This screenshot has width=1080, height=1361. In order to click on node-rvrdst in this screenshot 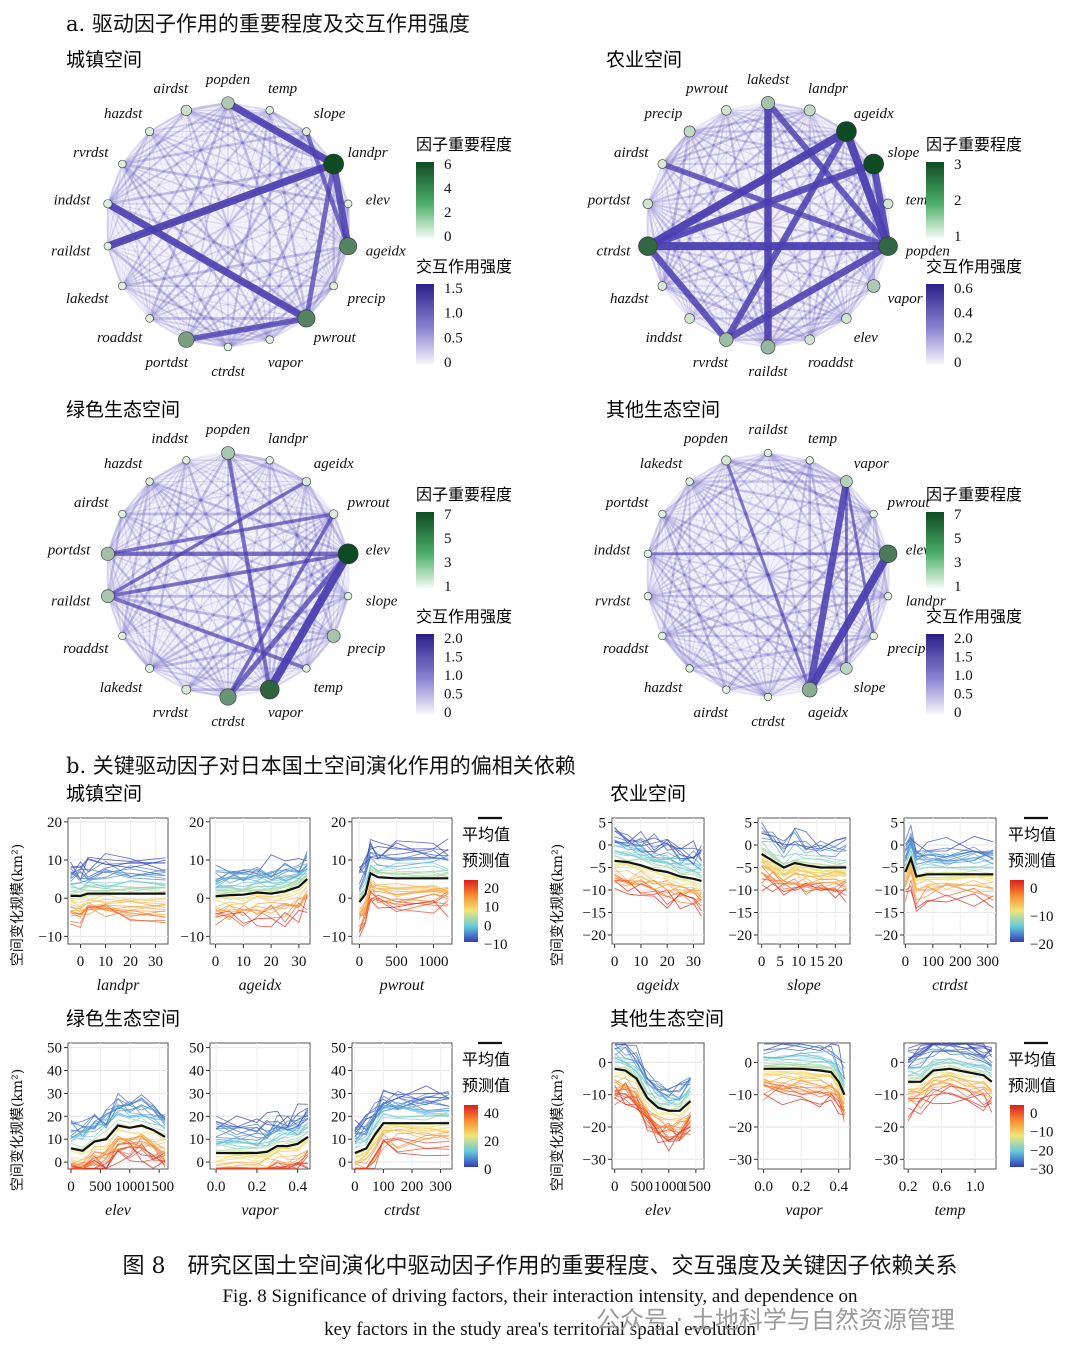, I will do `click(122, 164)`.